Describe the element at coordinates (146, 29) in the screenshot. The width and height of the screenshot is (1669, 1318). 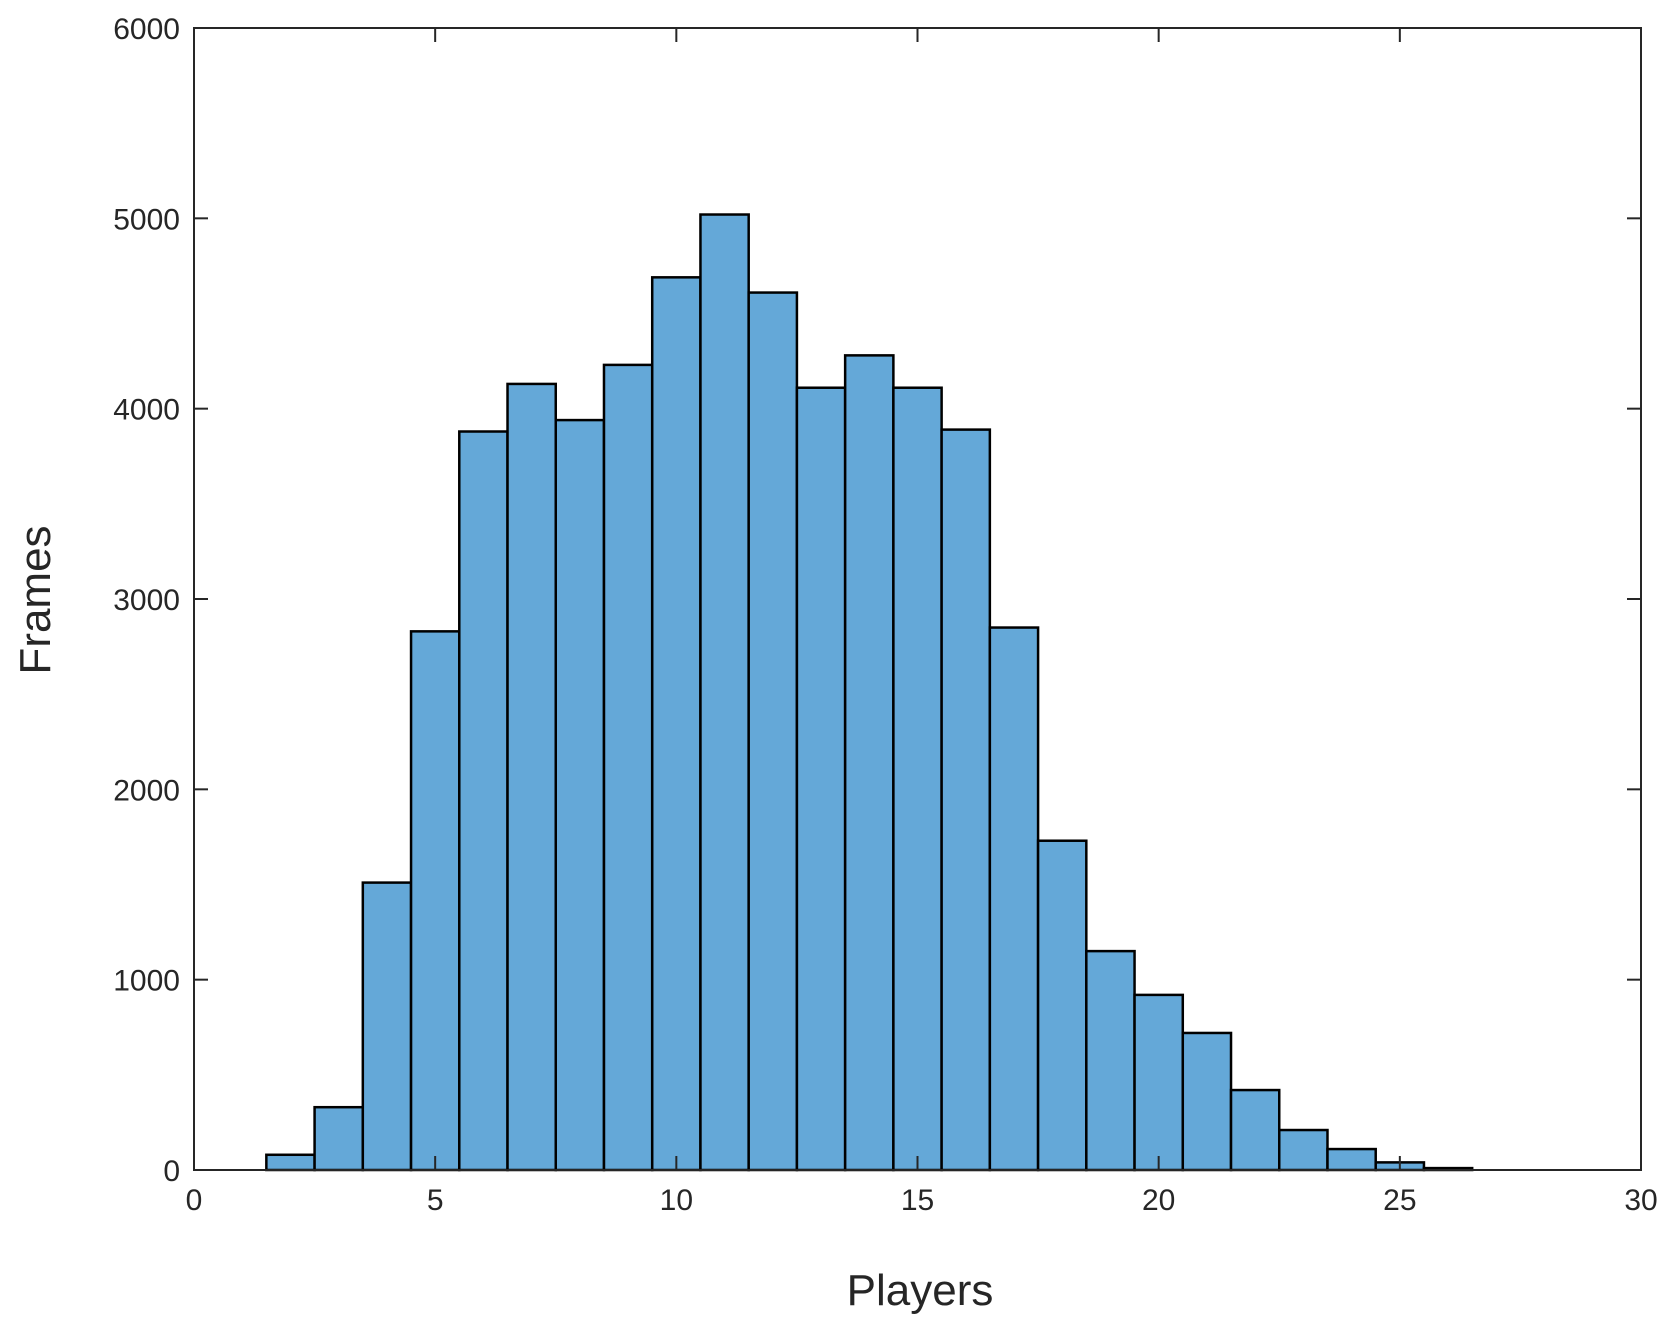
I see `y-tick-label: 6000` at that location.